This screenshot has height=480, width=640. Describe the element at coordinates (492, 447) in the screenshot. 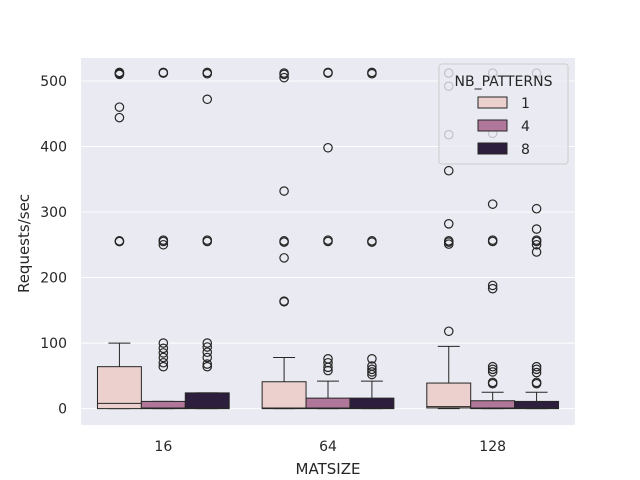

I see `x-tick-label-128: 128` at that location.